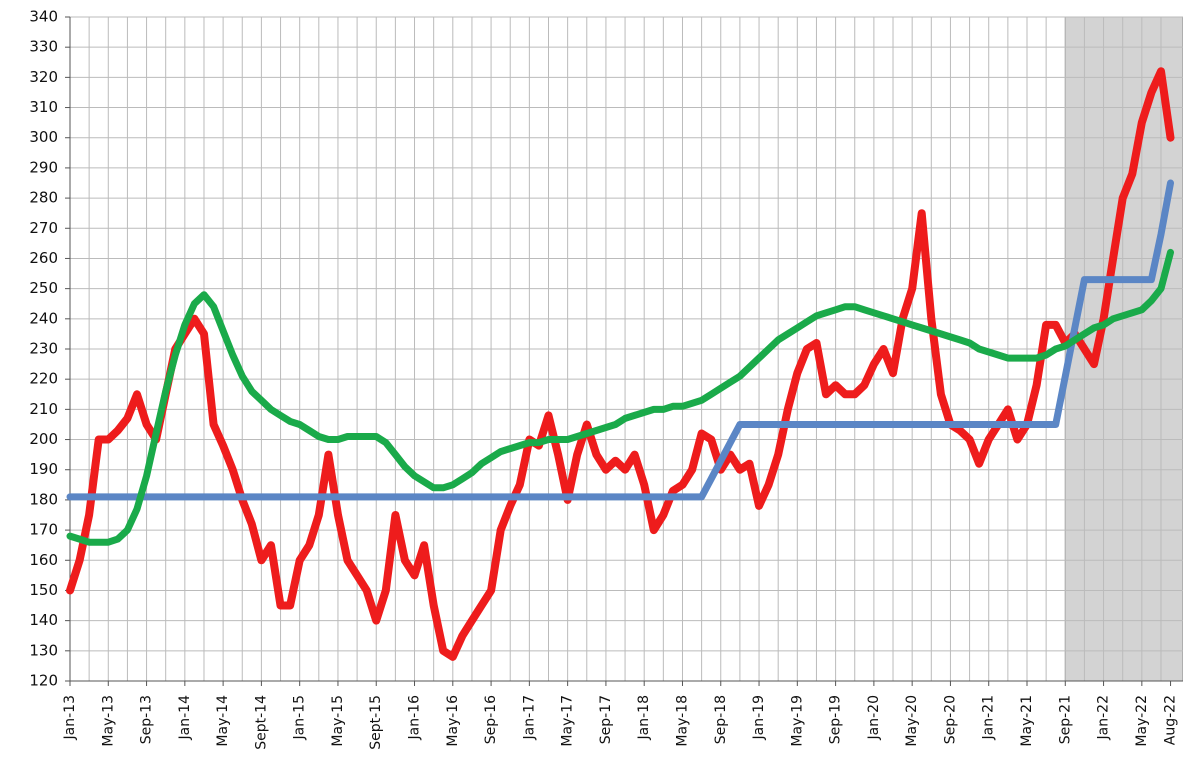 The width and height of the screenshot is (1183, 782). Describe the element at coordinates (43, 650) in the screenshot. I see `y-tick-label: 130` at that location.